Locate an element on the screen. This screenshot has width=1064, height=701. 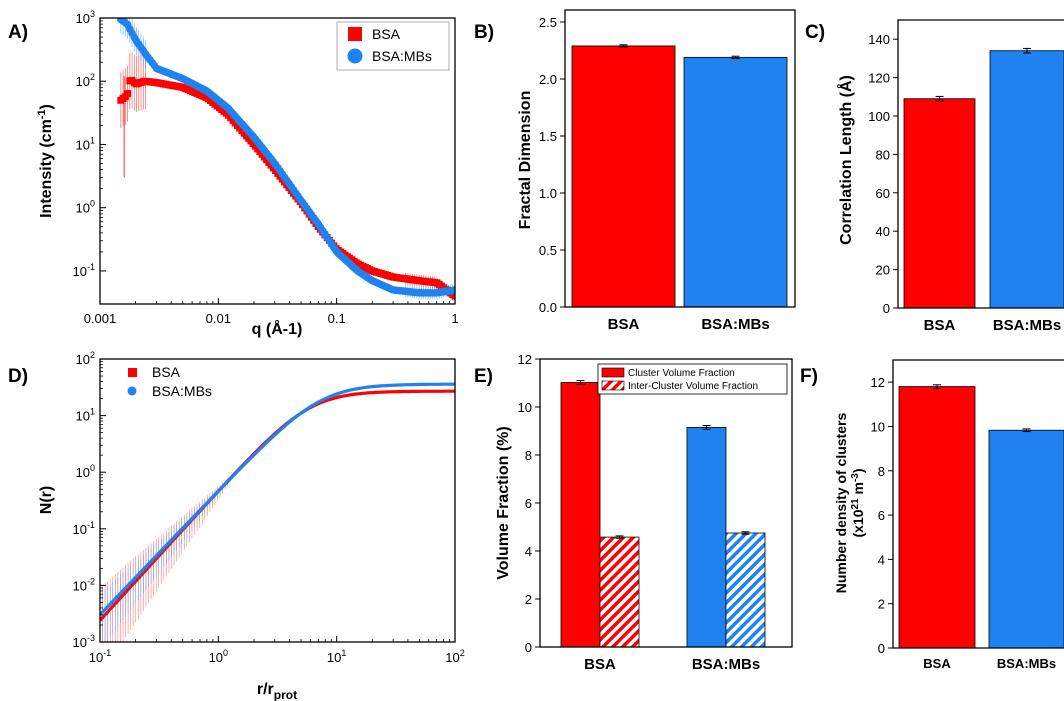
legend-marker-bsa is located at coordinates (355, 34).